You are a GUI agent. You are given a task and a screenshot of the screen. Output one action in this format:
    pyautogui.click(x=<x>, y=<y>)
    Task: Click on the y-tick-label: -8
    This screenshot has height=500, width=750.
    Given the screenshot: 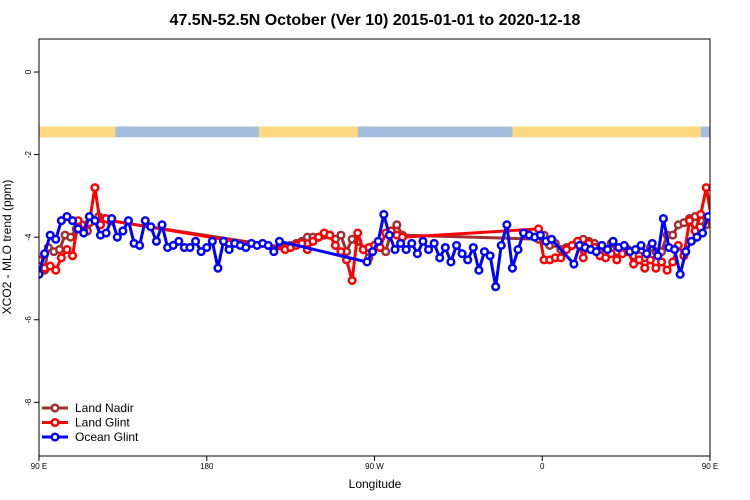 What is the action you would take?
    pyautogui.click(x=28, y=402)
    